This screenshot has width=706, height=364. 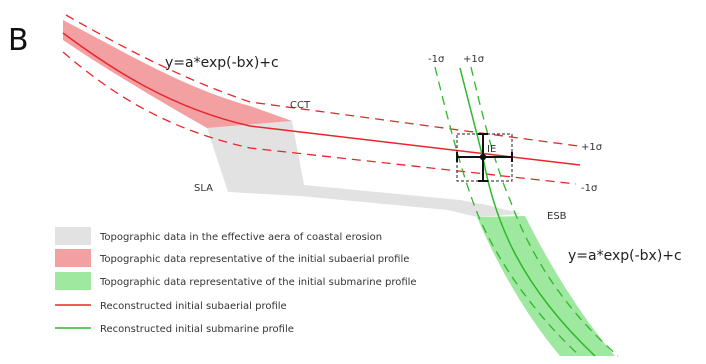 I want to click on subaerial-data-band, so click(x=177, y=74).